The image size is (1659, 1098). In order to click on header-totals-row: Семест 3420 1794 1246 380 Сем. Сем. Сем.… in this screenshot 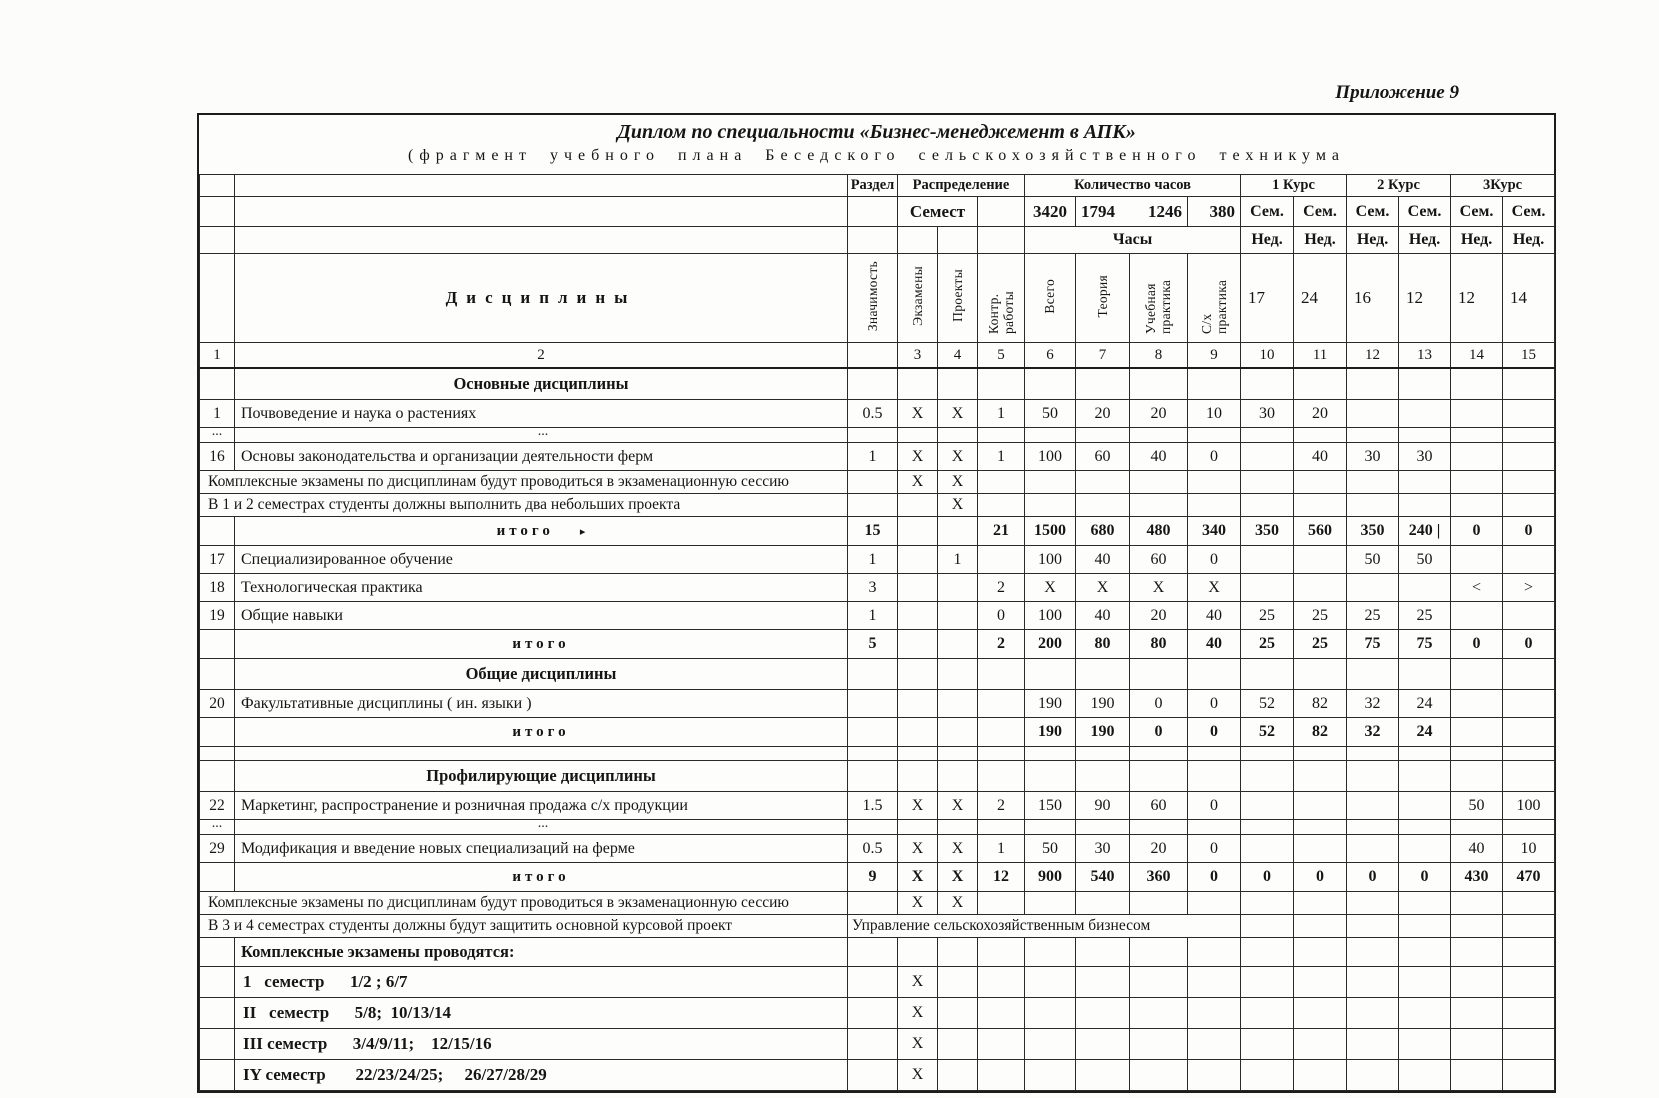, I will do `click(877, 212)`.